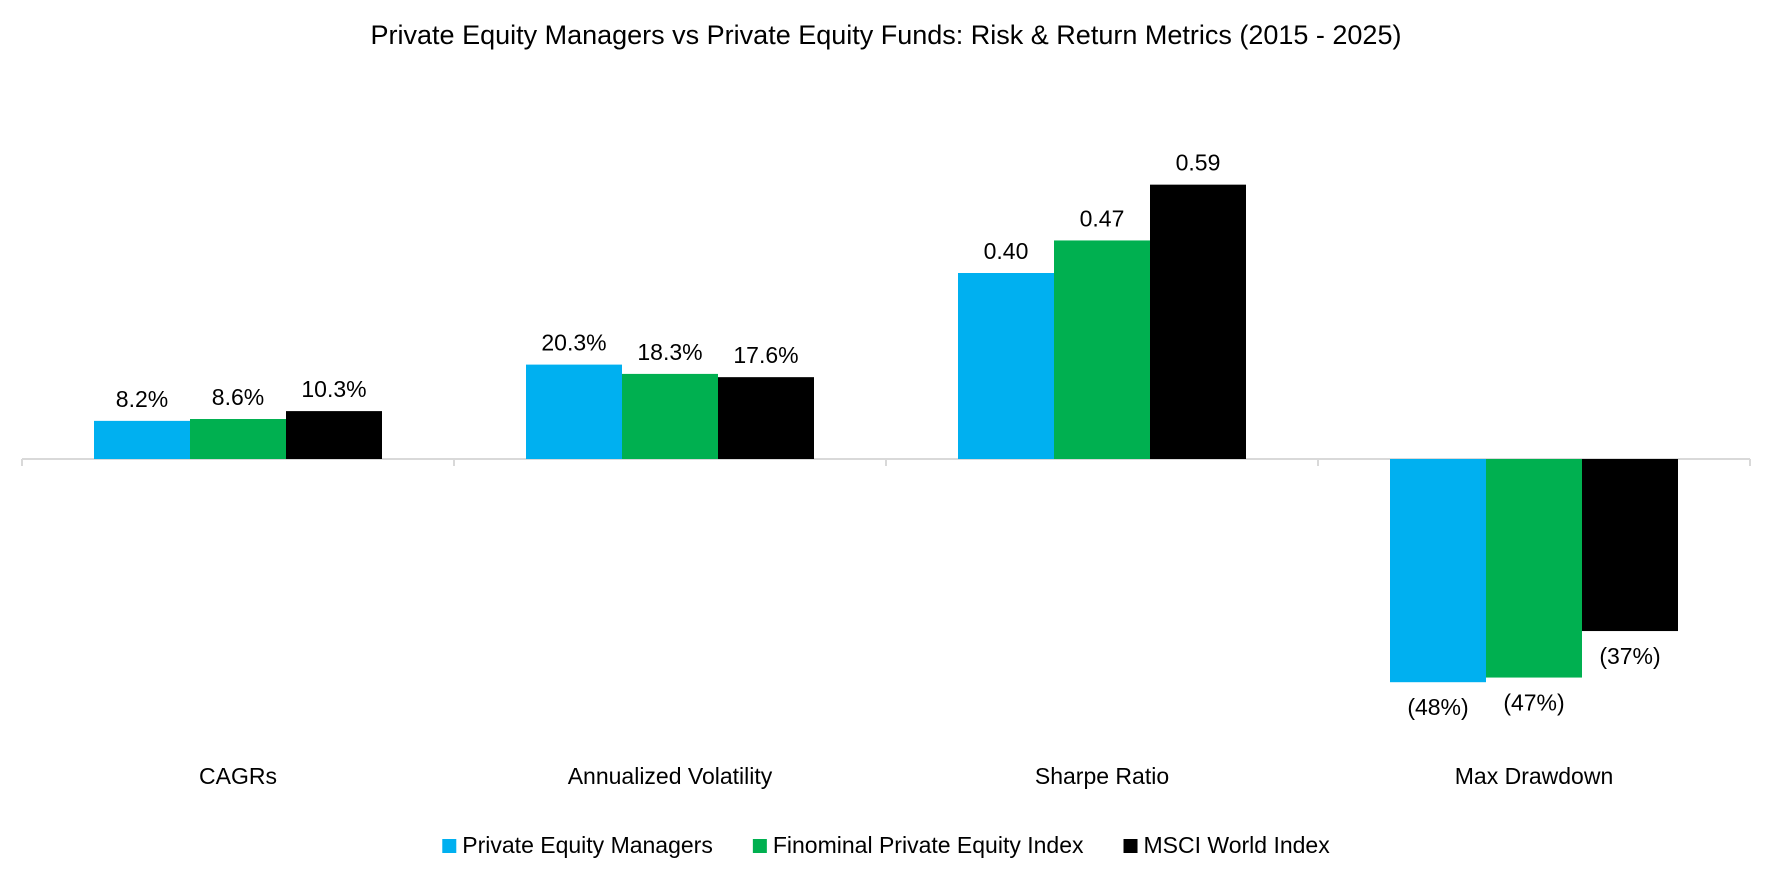 The height and width of the screenshot is (886, 1772). I want to click on legend-item: MSCI World Index, so click(1227, 845).